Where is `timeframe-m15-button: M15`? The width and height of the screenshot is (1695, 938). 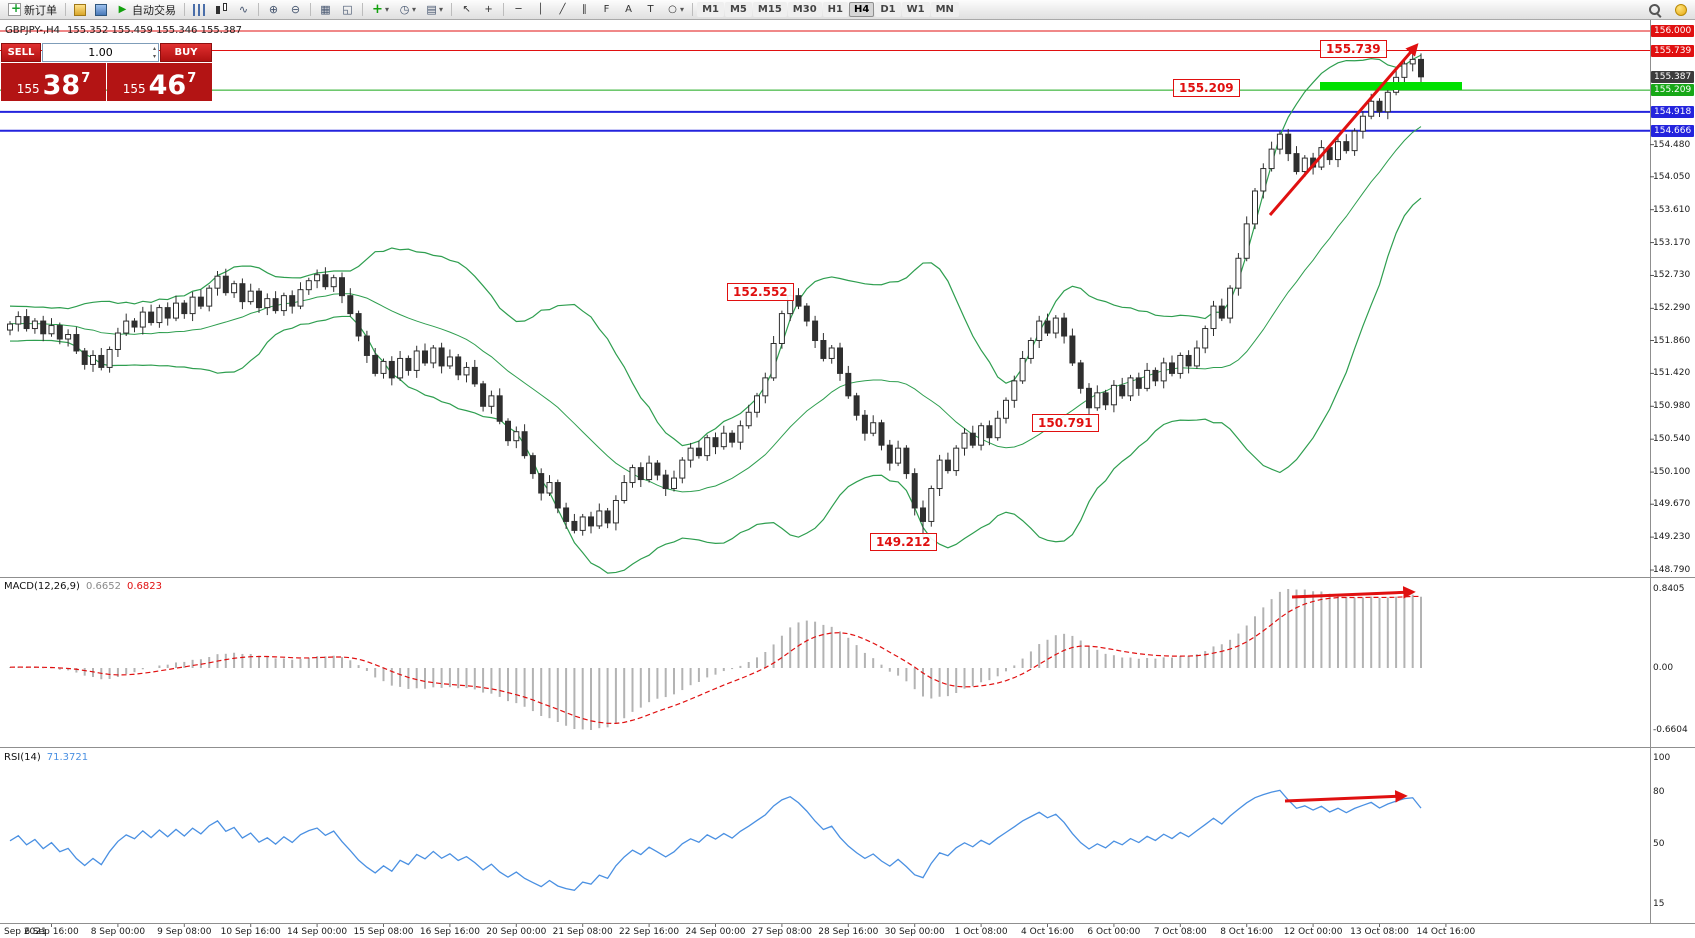
timeframe-m15-button: M15 is located at coordinates (769, 9).